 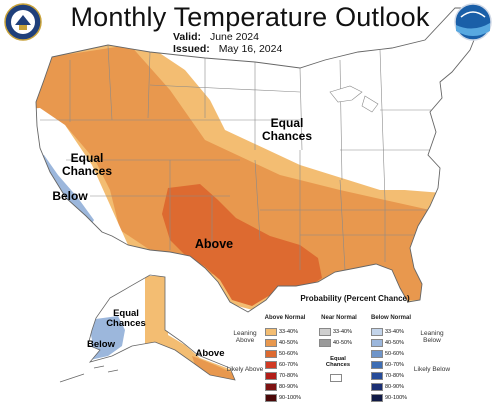 What do you see at coordinates (355, 298) in the screenshot?
I see `legend-title: Probability (Percent Chance)` at bounding box center [355, 298].